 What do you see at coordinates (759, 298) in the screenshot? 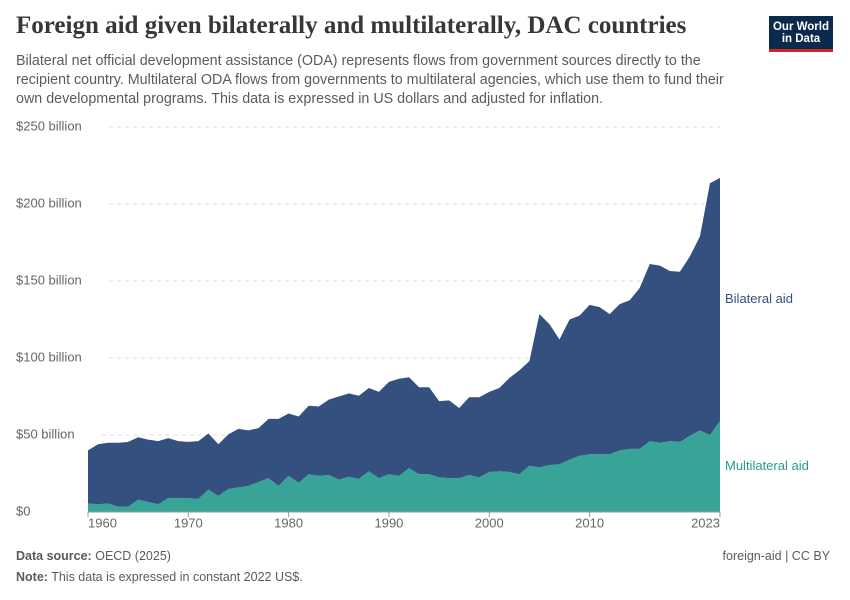
I see `legend-label: Bilateral aid` at bounding box center [759, 298].